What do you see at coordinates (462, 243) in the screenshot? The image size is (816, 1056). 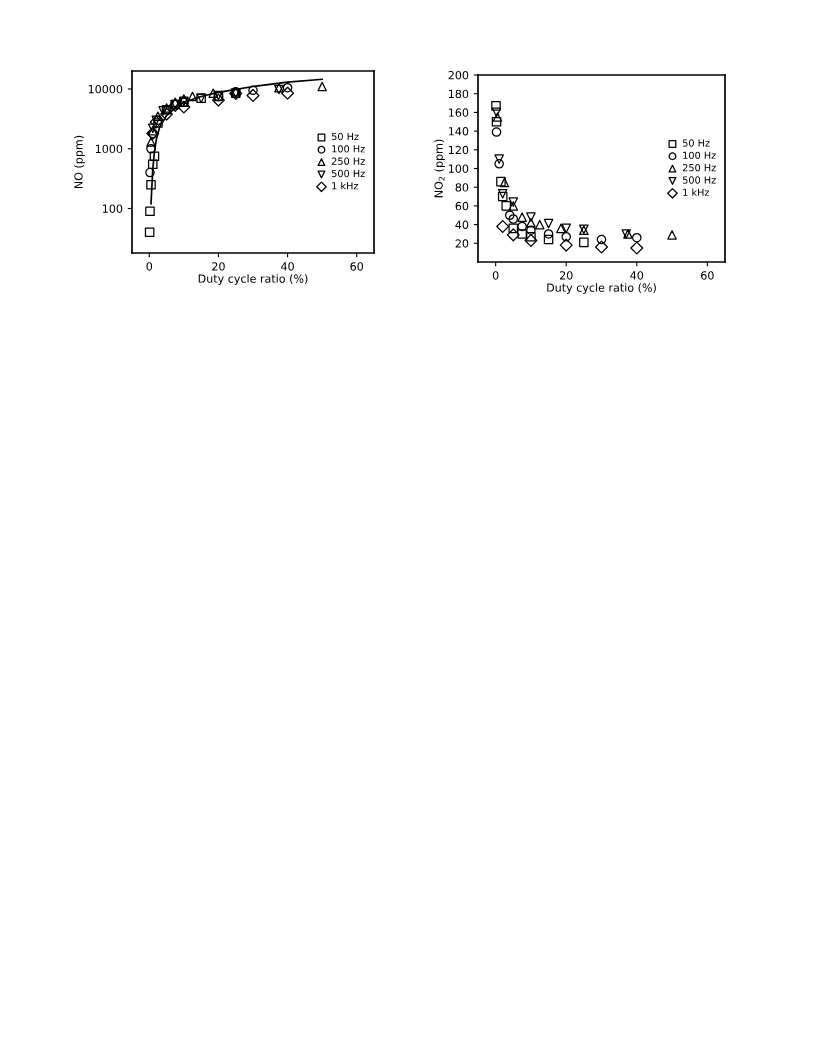 I see `y-tick-label: 20` at bounding box center [462, 243].